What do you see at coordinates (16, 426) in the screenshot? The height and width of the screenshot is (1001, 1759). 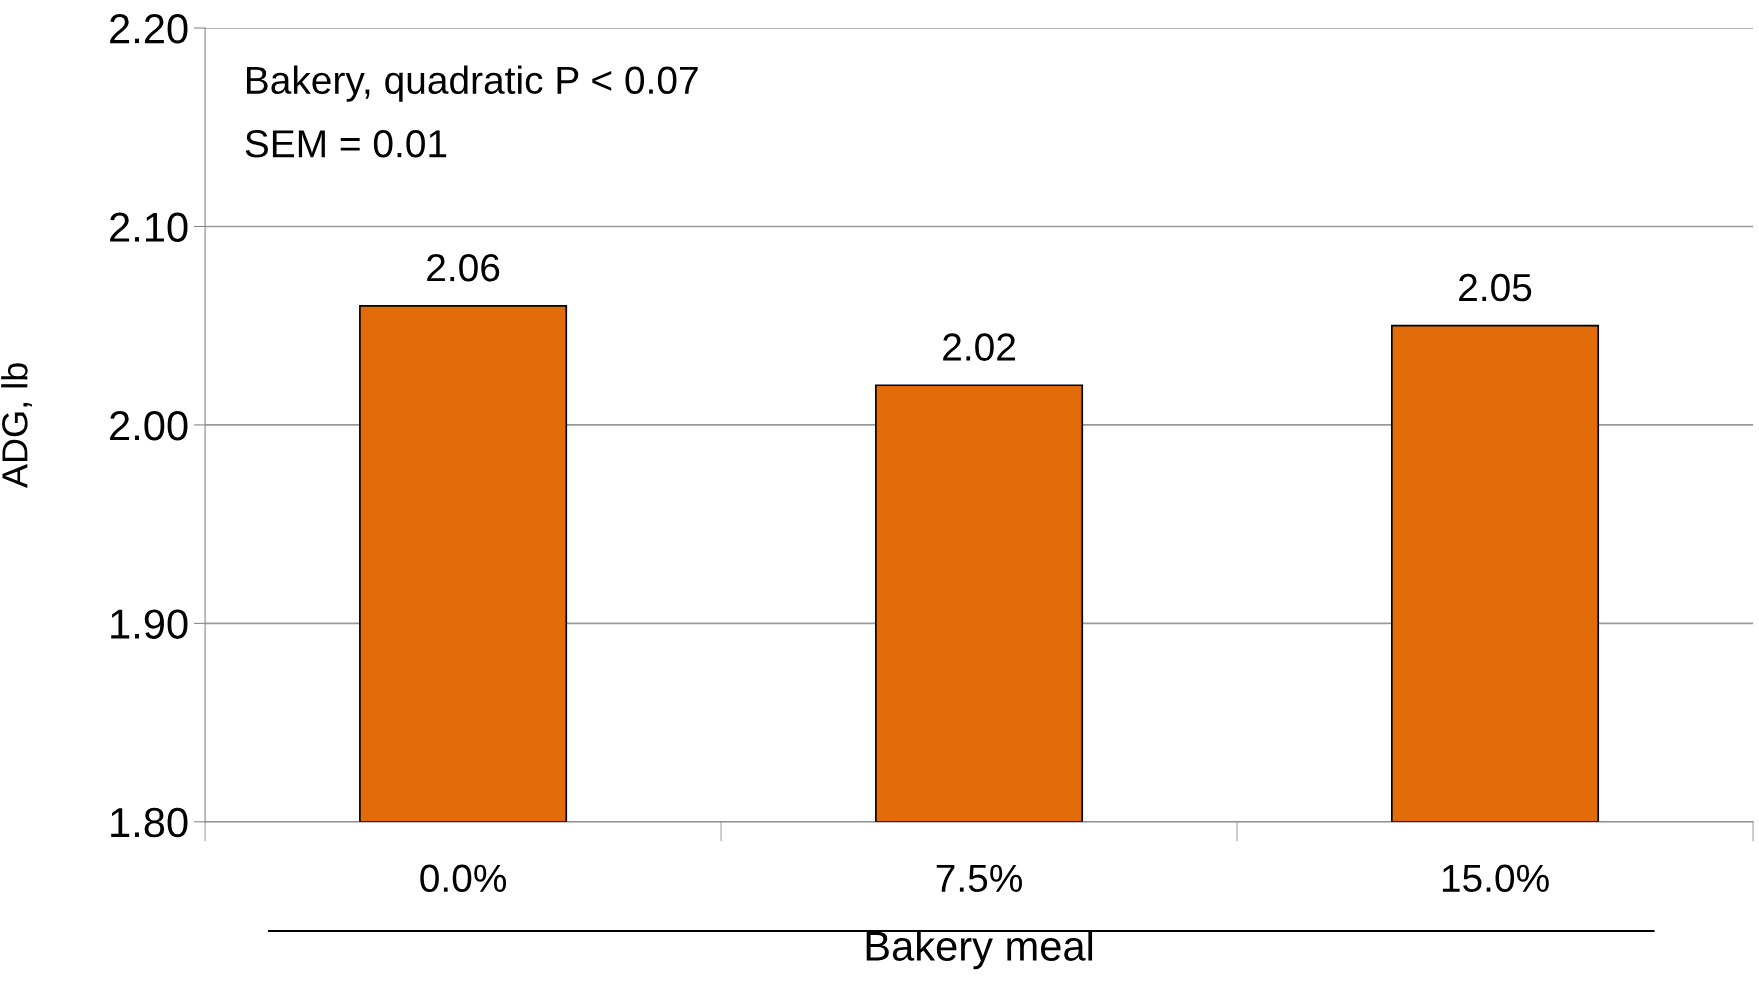 I see `y-axis-title: ADG, lb` at bounding box center [16, 426].